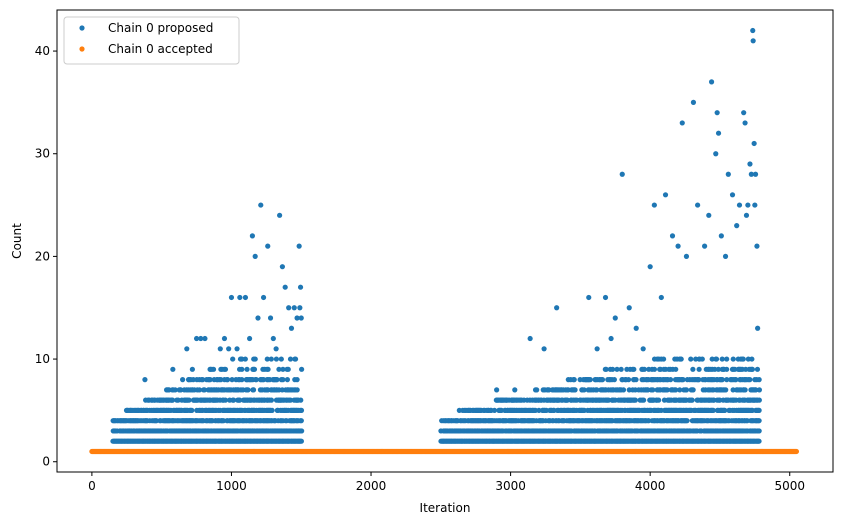 This screenshot has height=525, width=841. What do you see at coordinates (42, 359) in the screenshot?
I see `y-tick-label: 10` at bounding box center [42, 359].